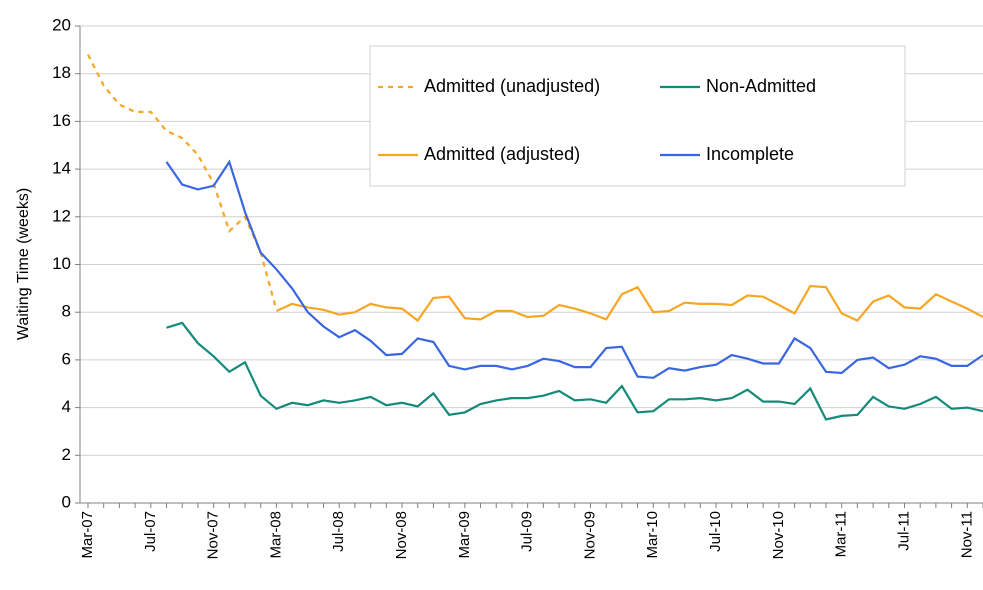  Describe the element at coordinates (23, 264) in the screenshot. I see `y-axis-title: Waiting Time (weeks)` at that location.